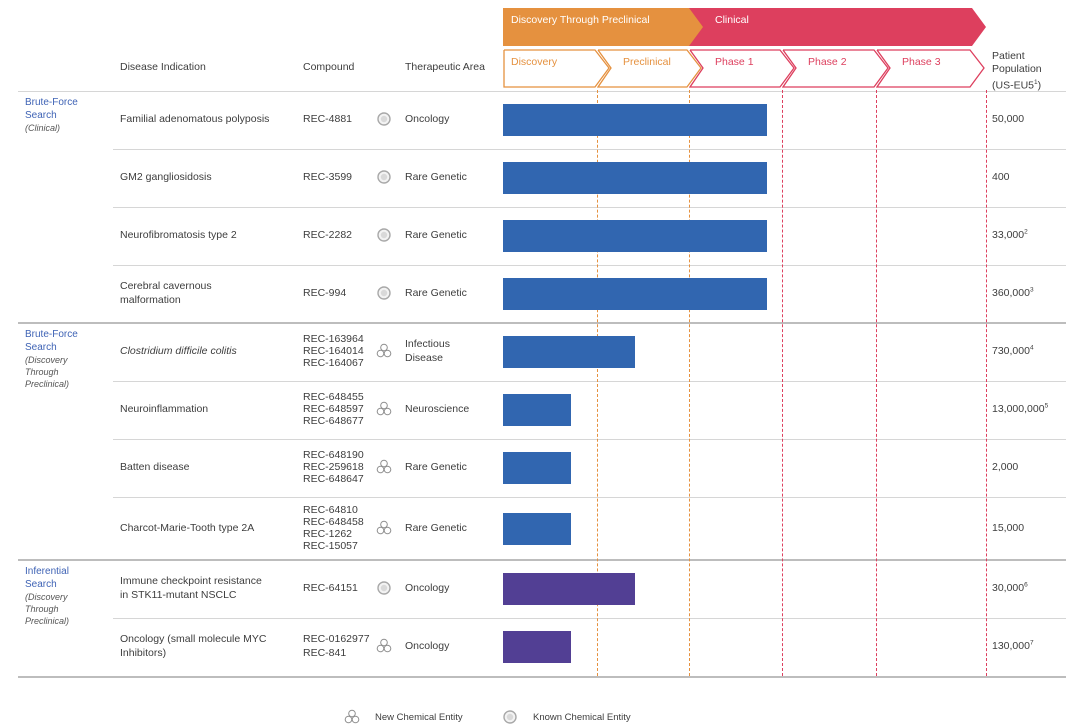 Image resolution: width=1080 pixels, height=726 pixels. Describe the element at coordinates (193, 639) in the screenshot. I see `disease-line: Oncology (small molecule MYC` at that location.